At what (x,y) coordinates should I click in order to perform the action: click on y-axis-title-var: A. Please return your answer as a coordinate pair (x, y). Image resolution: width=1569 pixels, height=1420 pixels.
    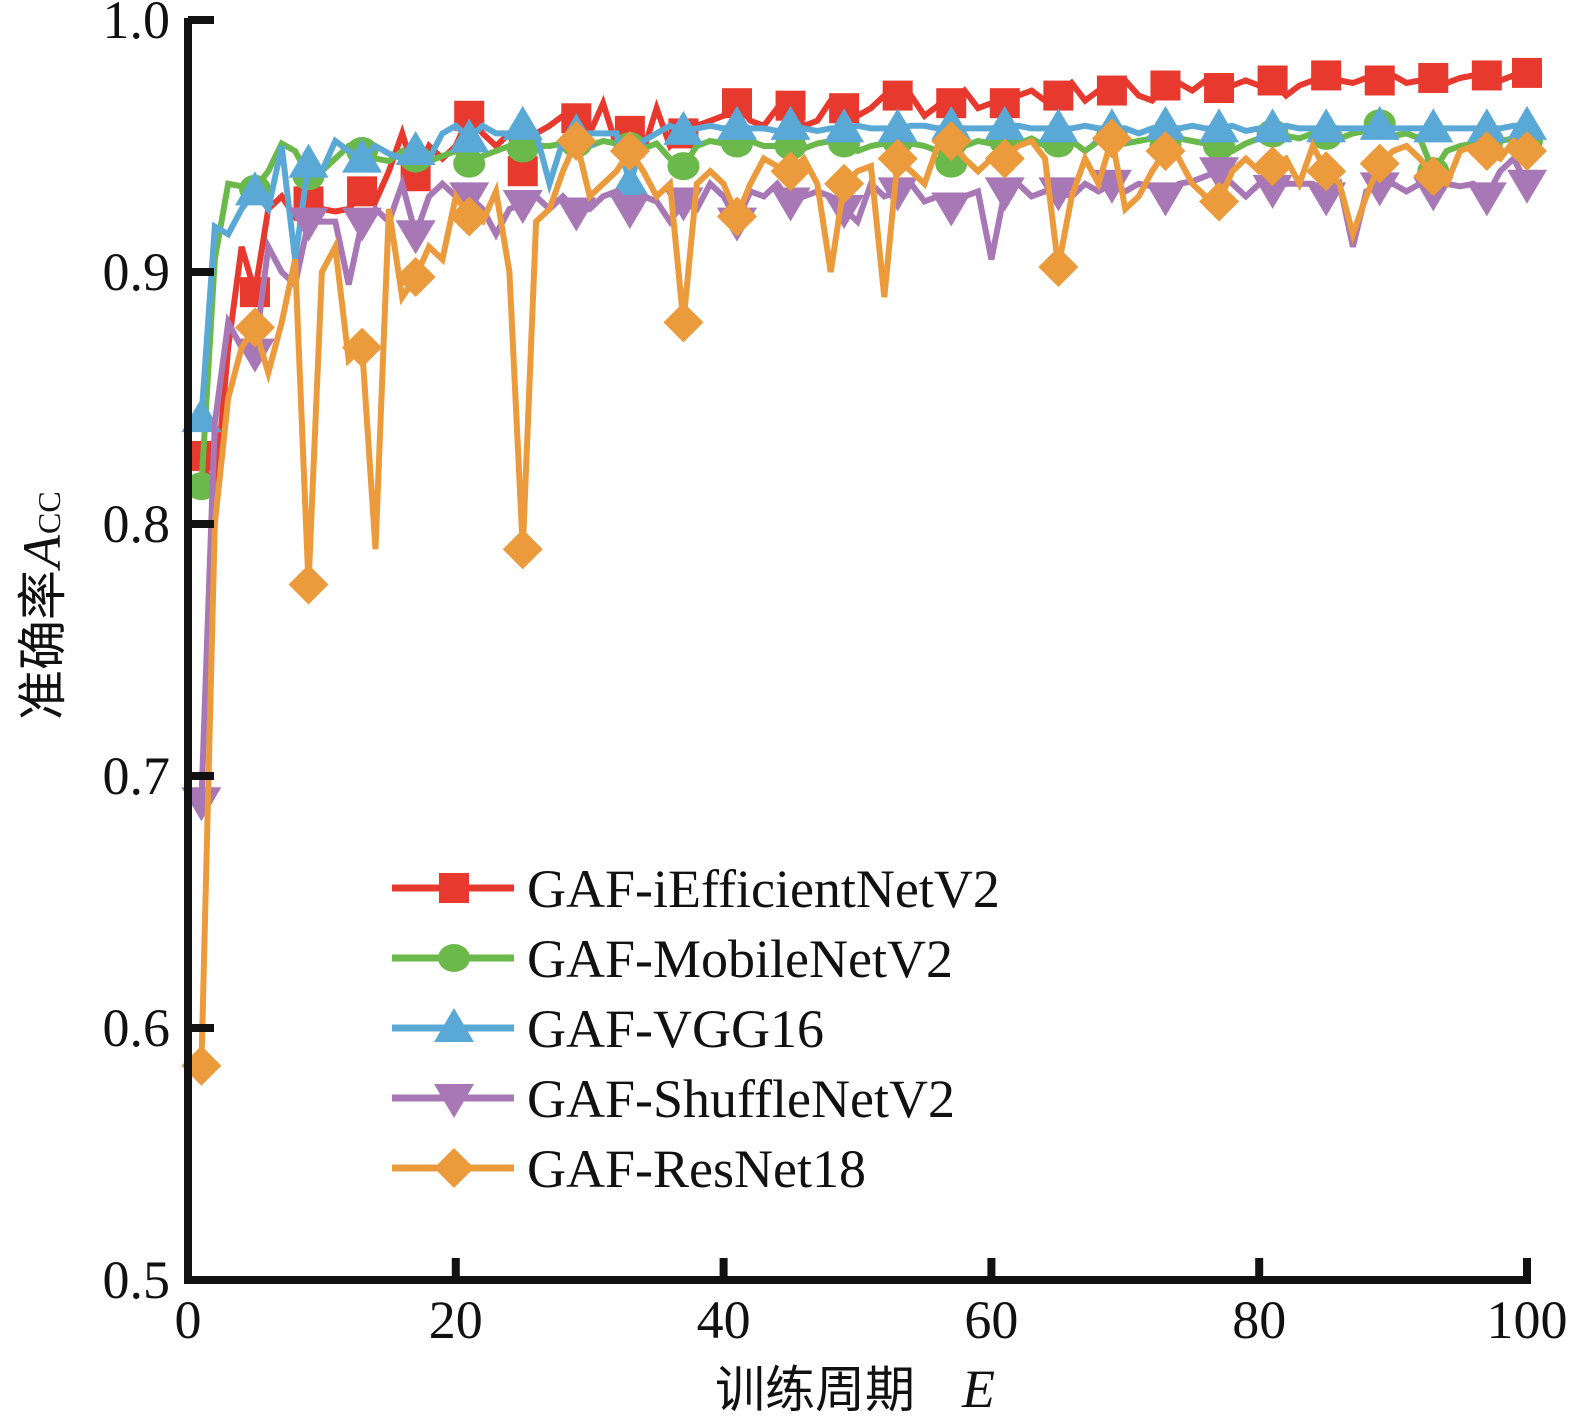
    Looking at the image, I should click on (42, 552).